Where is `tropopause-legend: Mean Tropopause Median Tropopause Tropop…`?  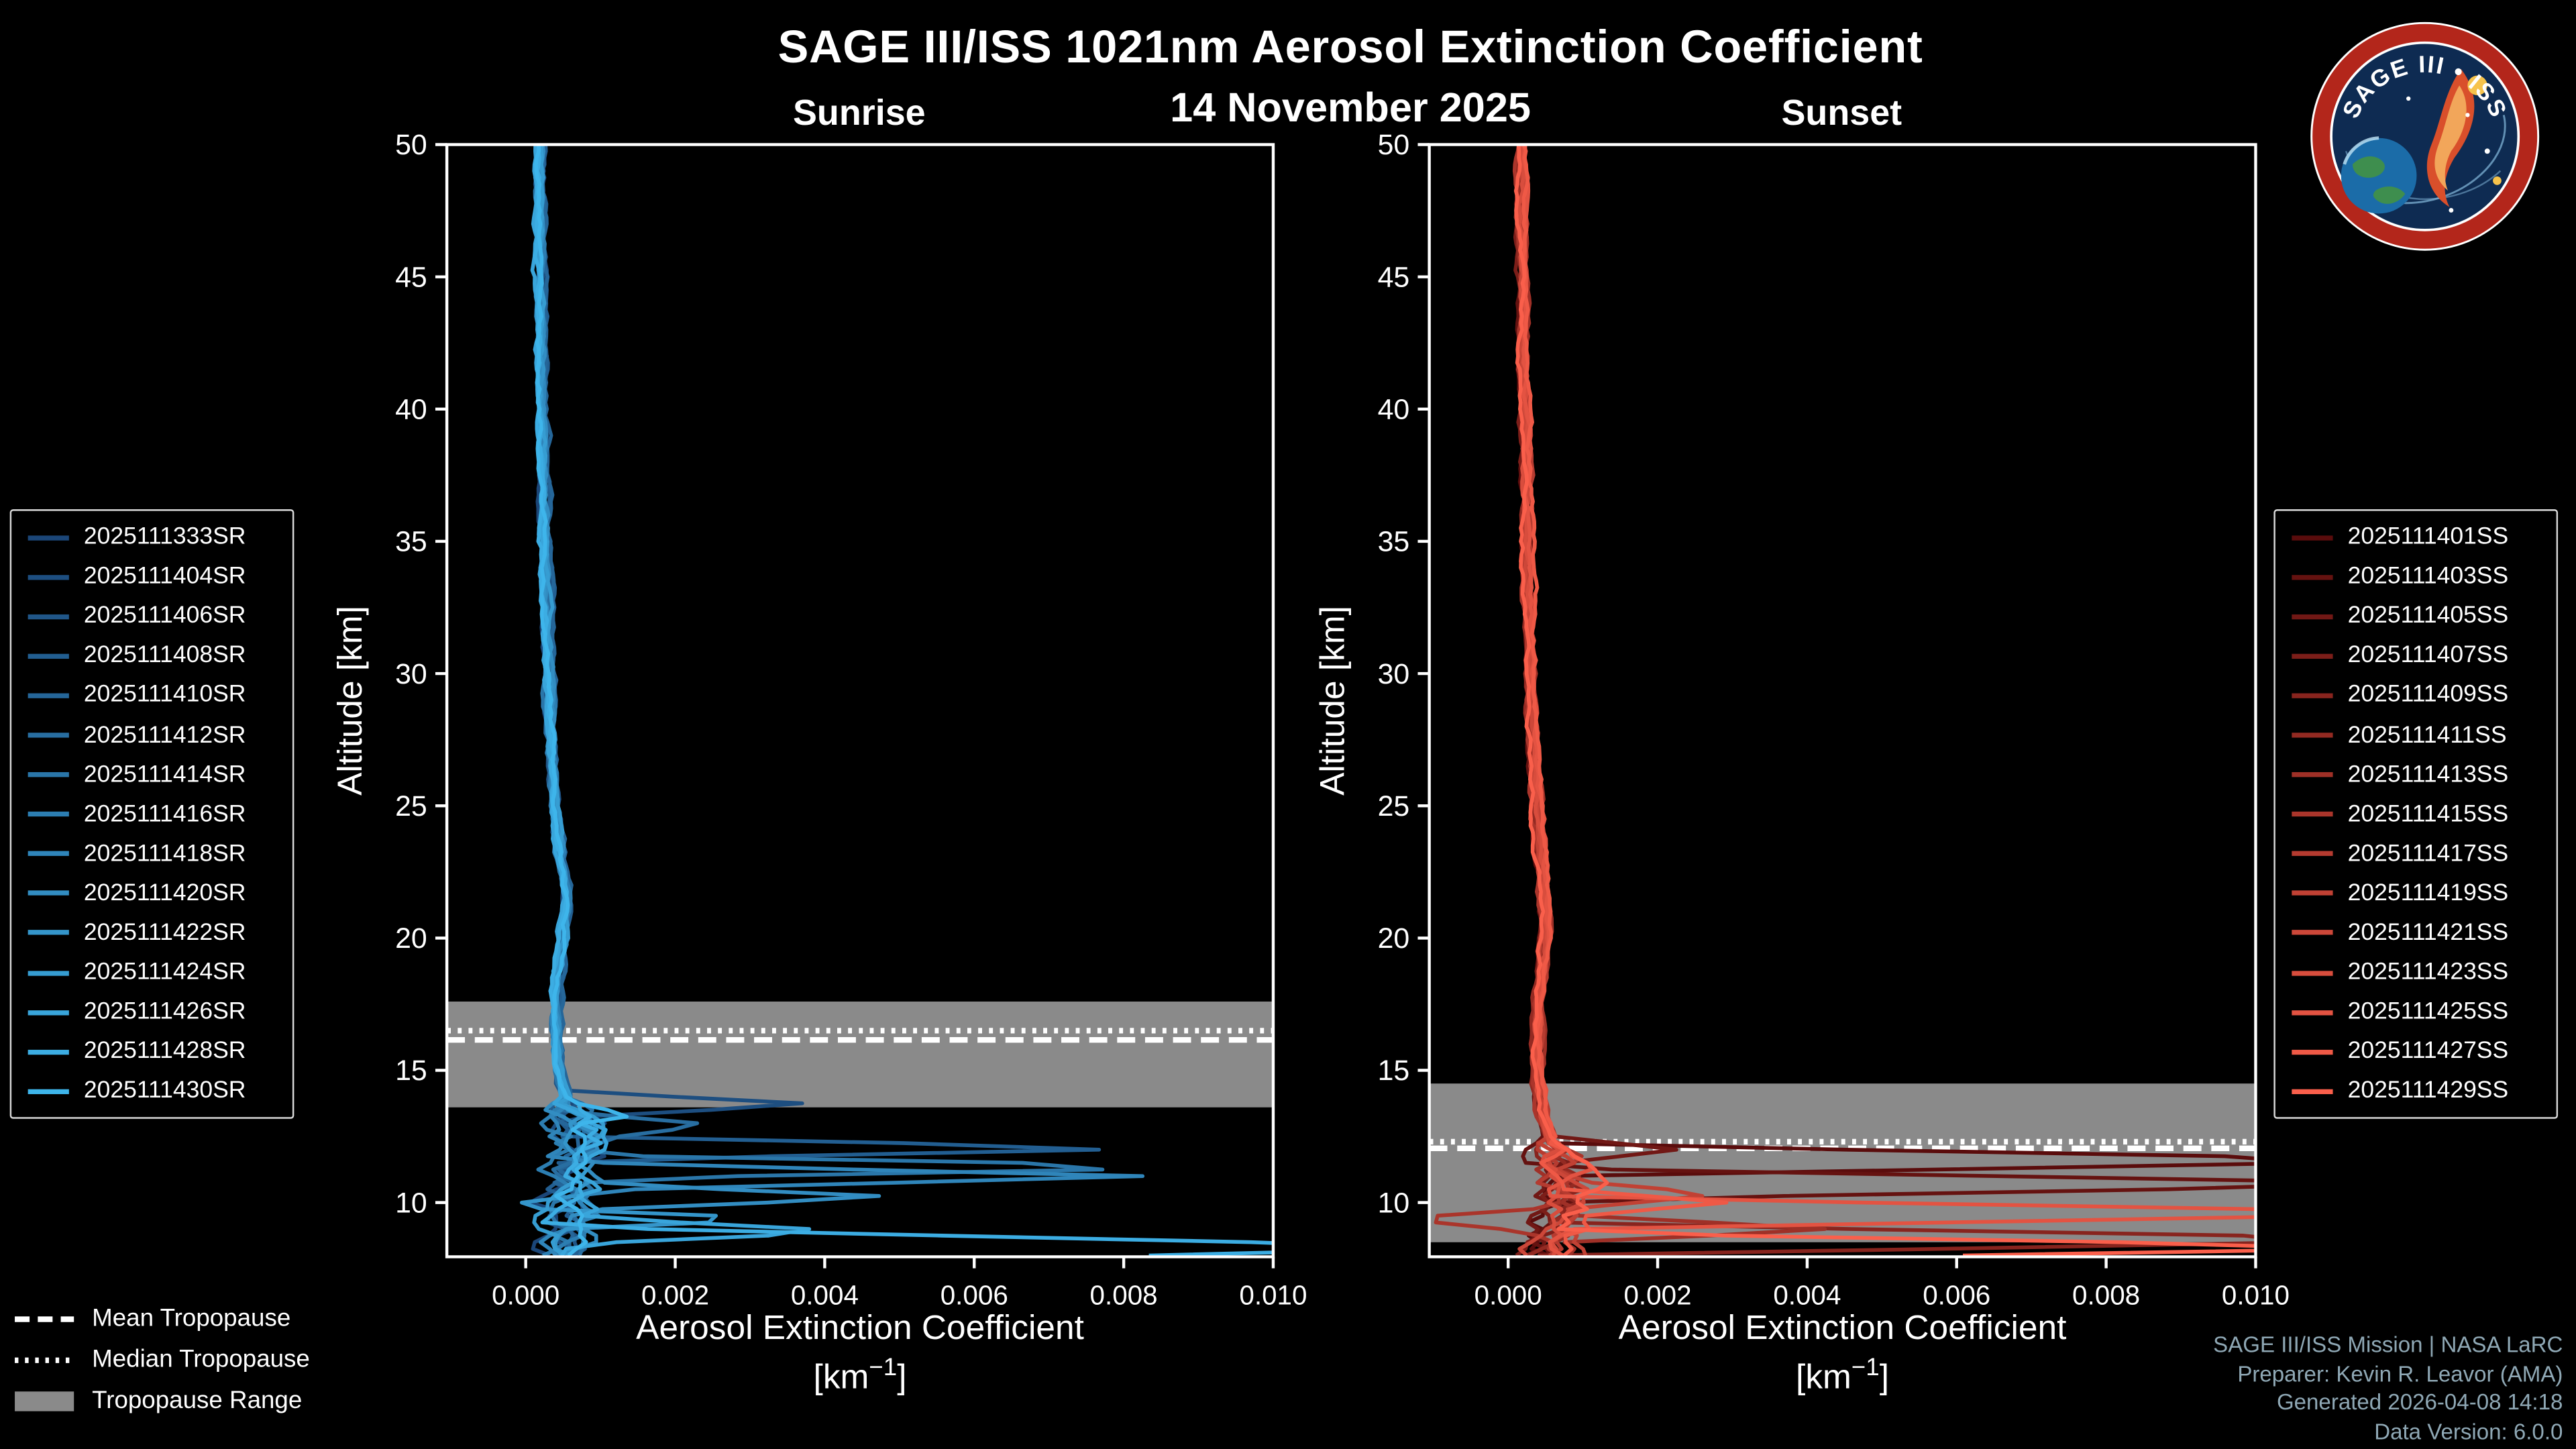
tropopause-legend: Mean Tropopause Median Tropopause Tropop… is located at coordinates (161, 1359).